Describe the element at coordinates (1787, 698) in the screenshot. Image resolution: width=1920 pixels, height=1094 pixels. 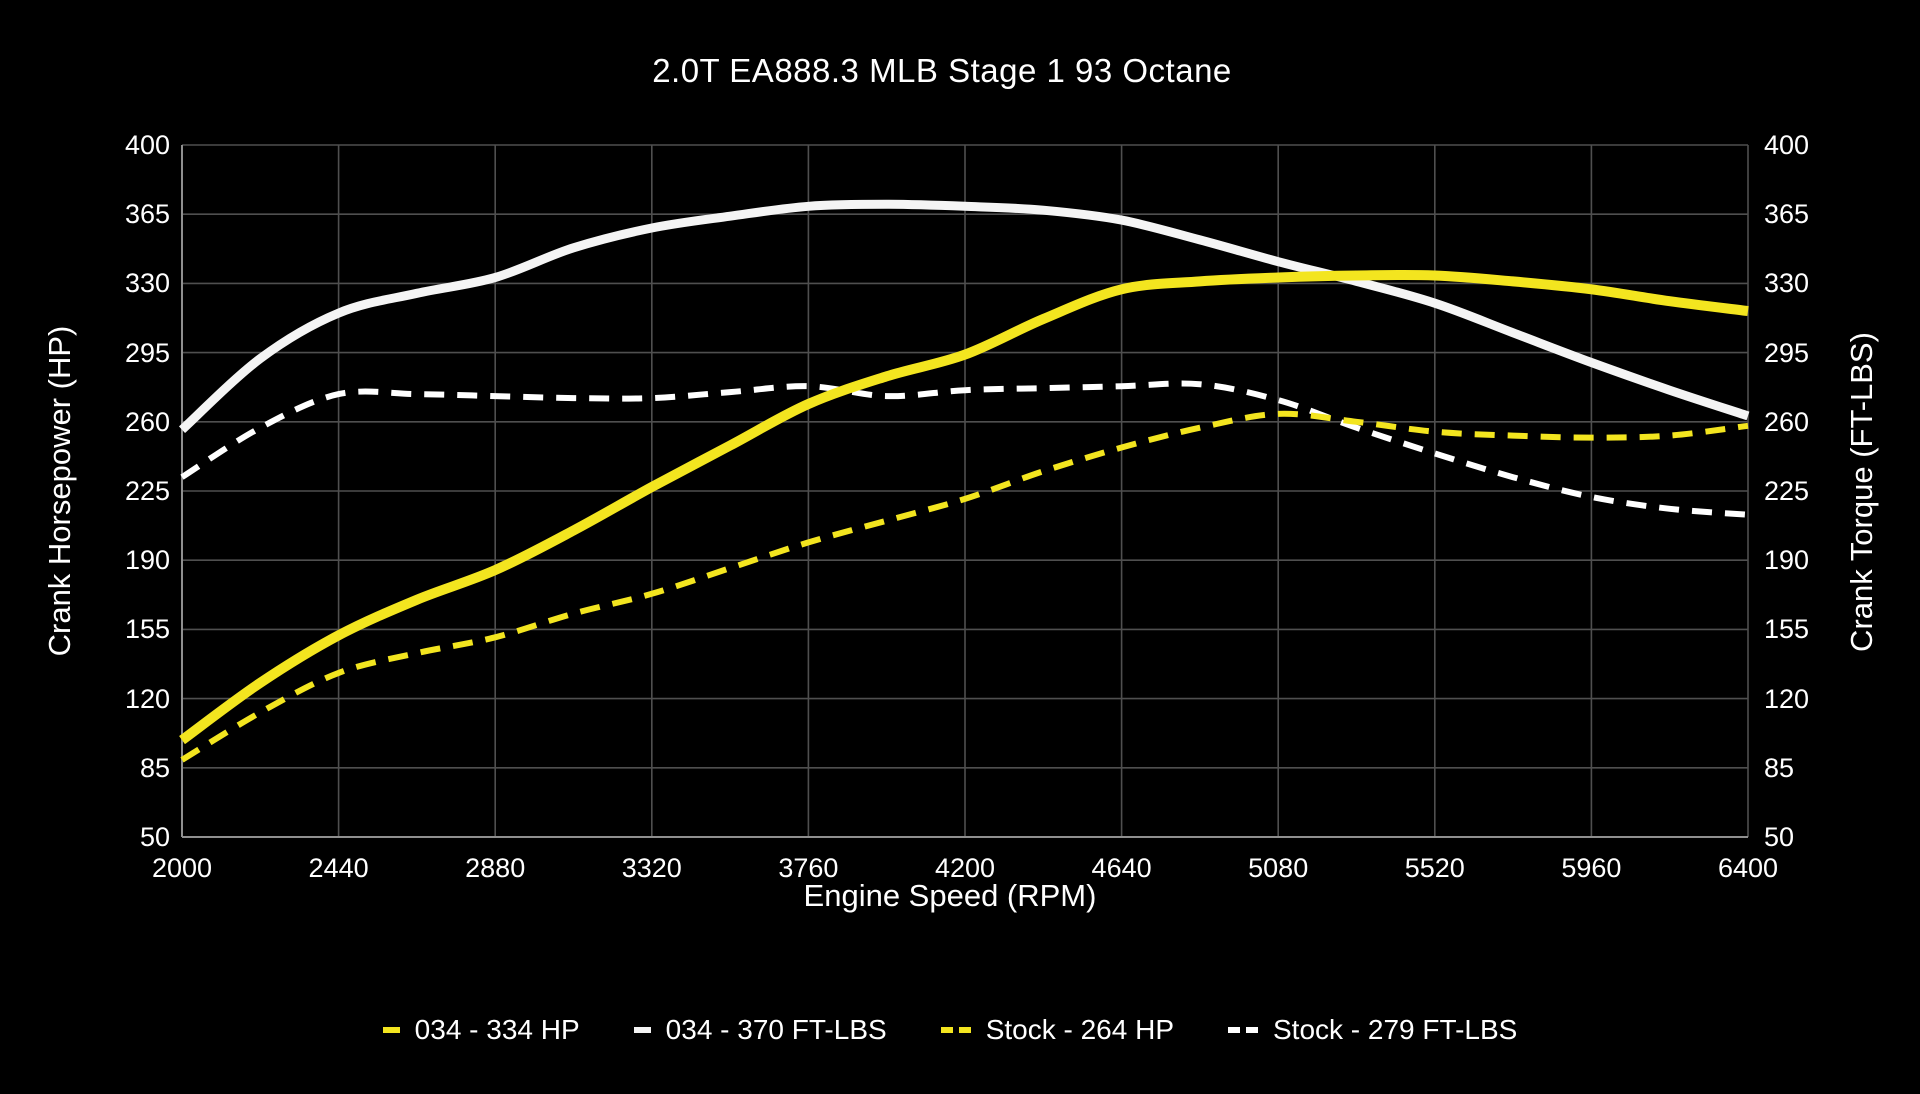
I see `y-right-tick-label: 120` at that location.